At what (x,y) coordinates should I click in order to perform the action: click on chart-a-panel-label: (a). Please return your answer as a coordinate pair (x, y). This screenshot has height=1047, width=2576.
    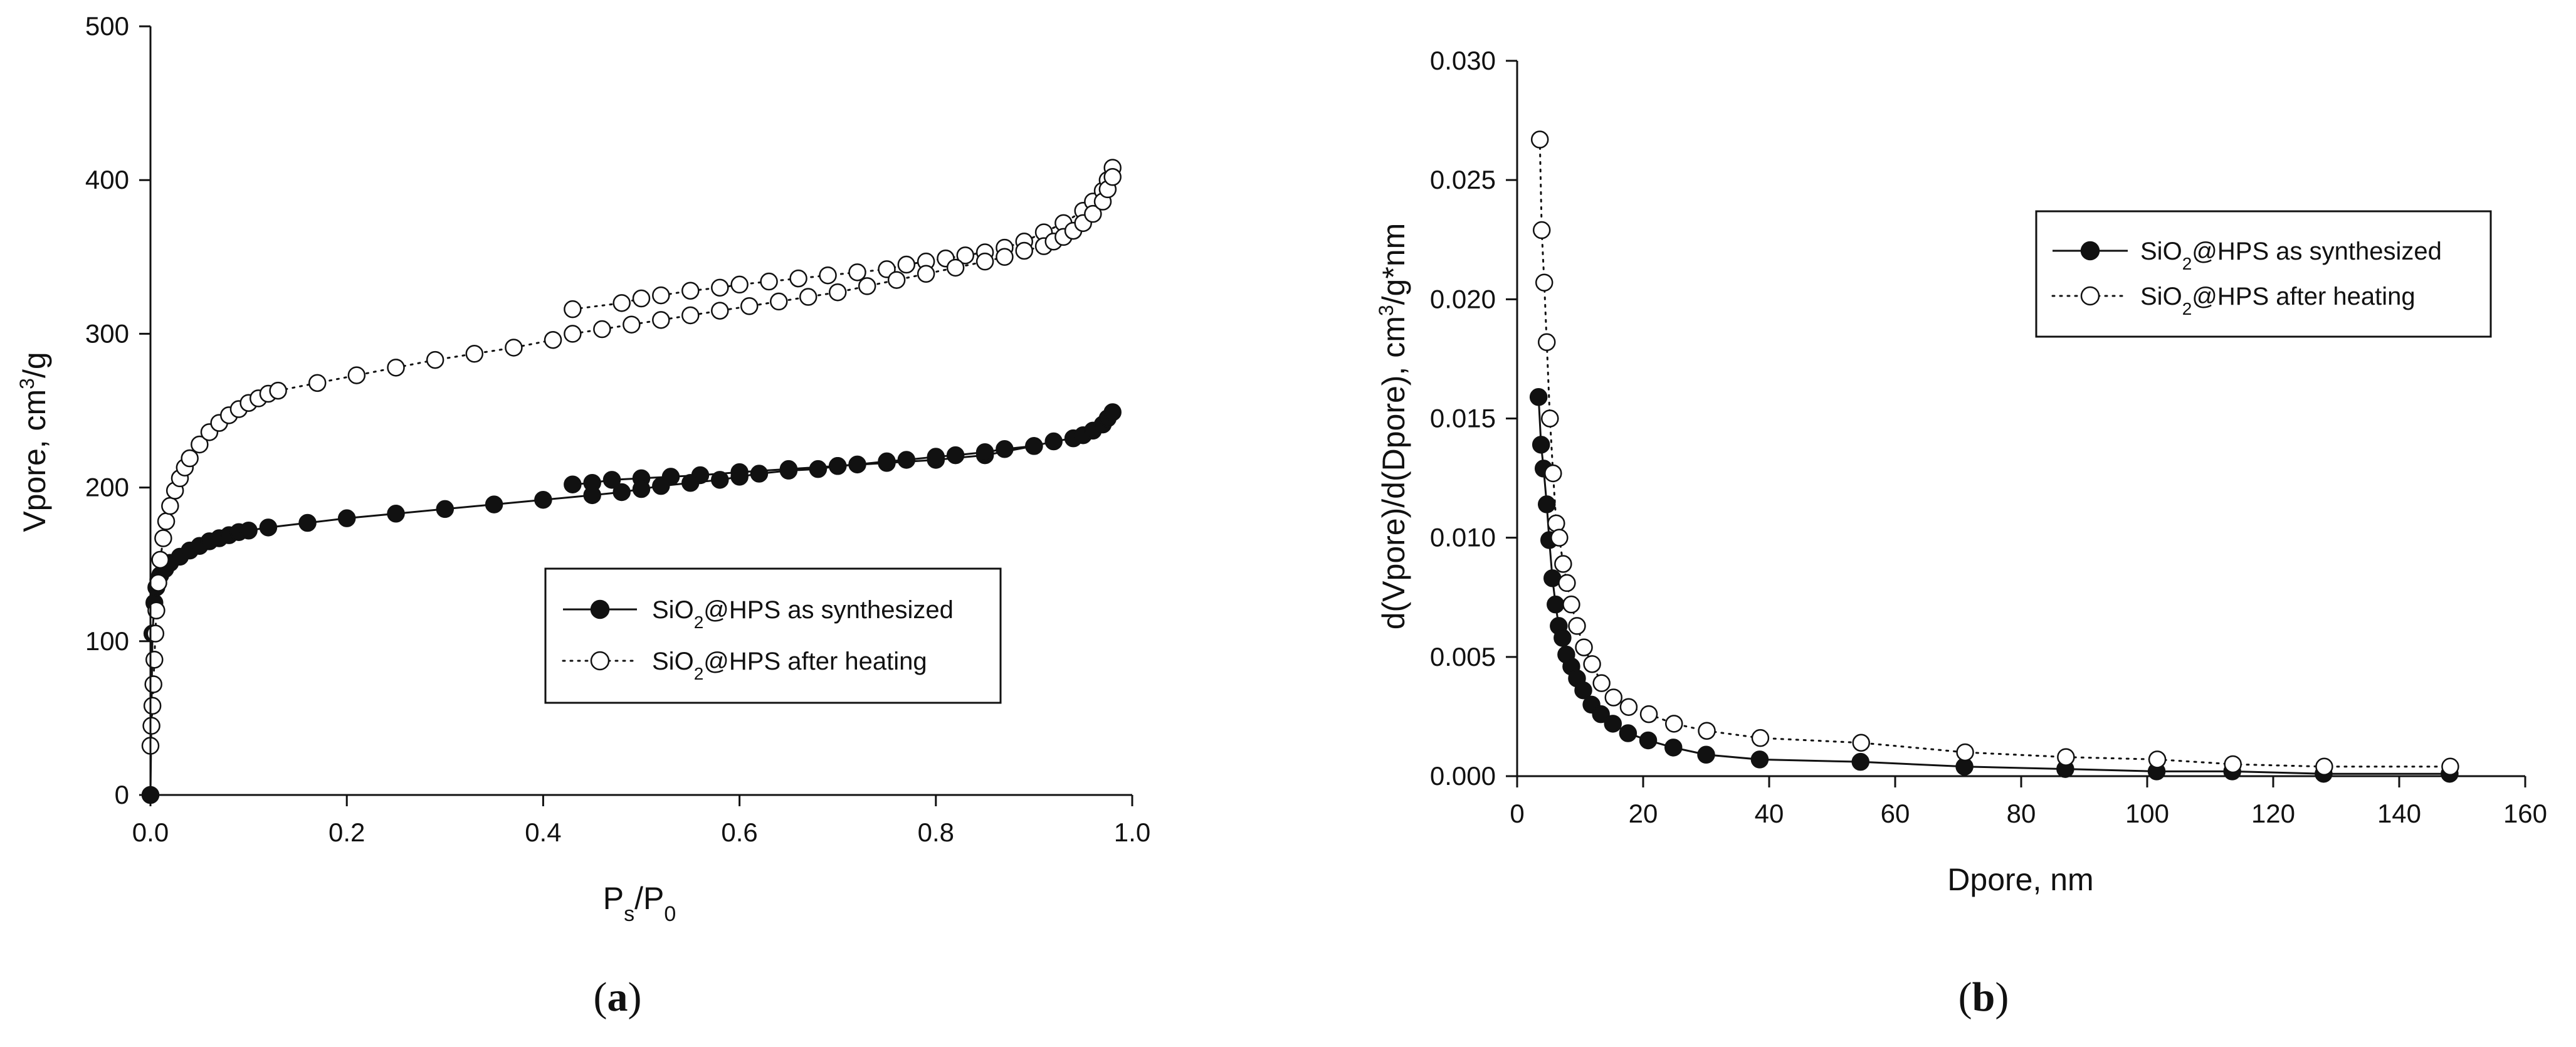
    Looking at the image, I should click on (618, 997).